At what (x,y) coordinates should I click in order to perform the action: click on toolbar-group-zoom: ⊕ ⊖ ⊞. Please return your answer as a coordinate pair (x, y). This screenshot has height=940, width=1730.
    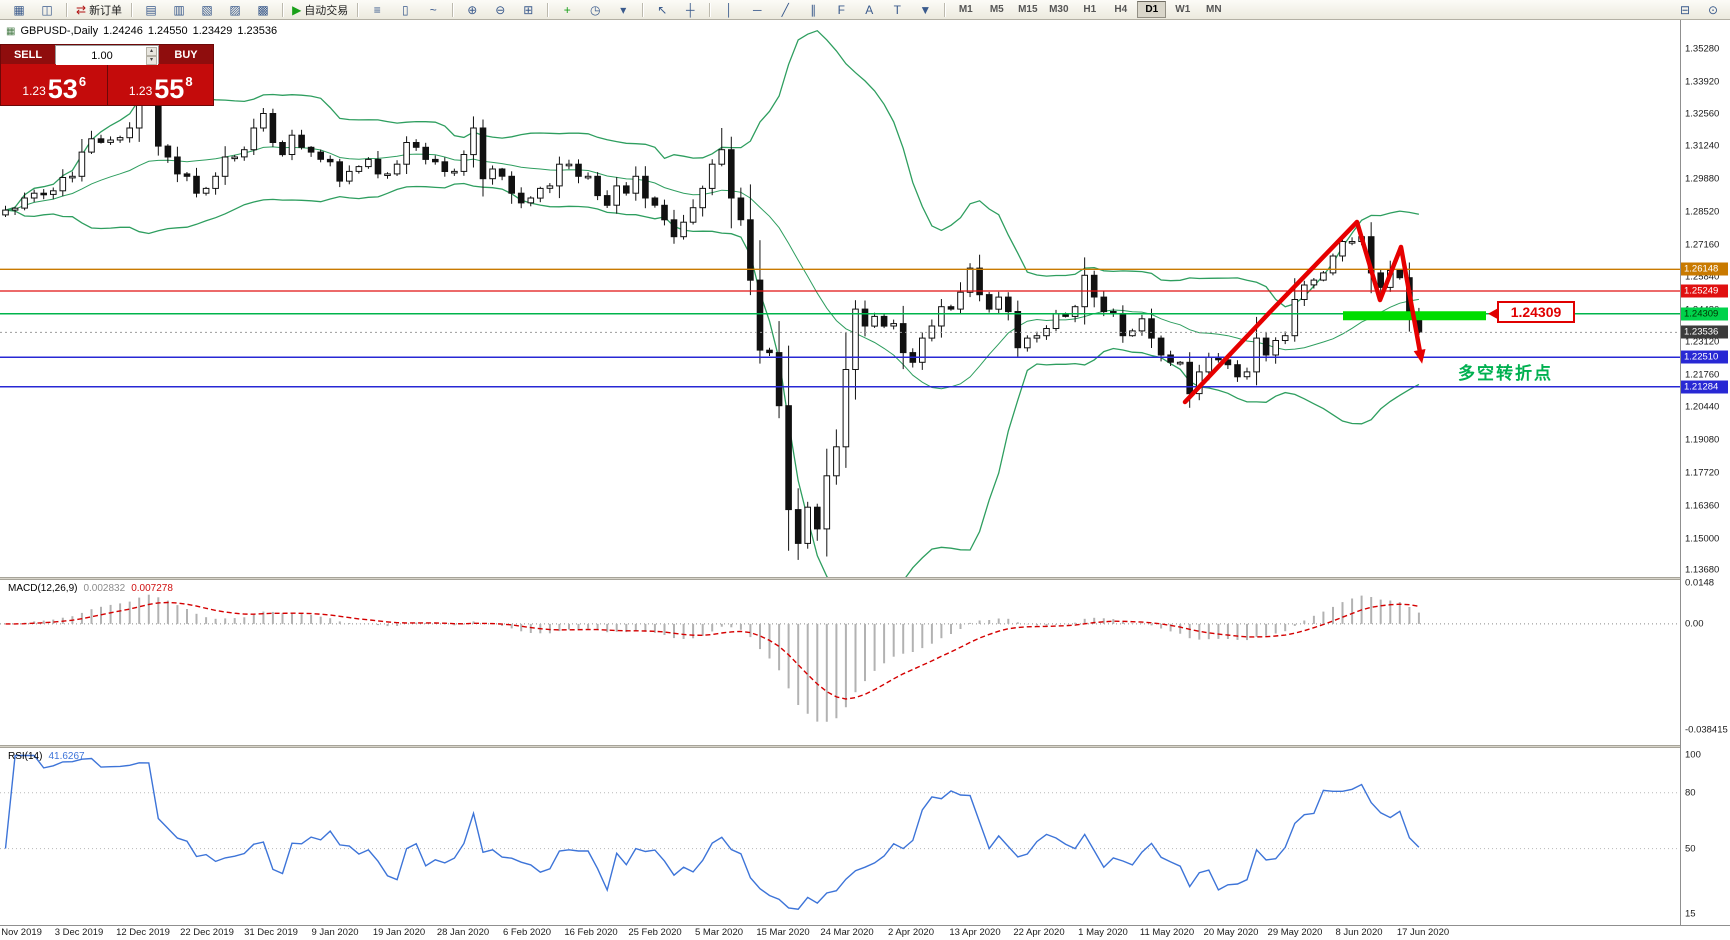
    Looking at the image, I should click on (500, 9).